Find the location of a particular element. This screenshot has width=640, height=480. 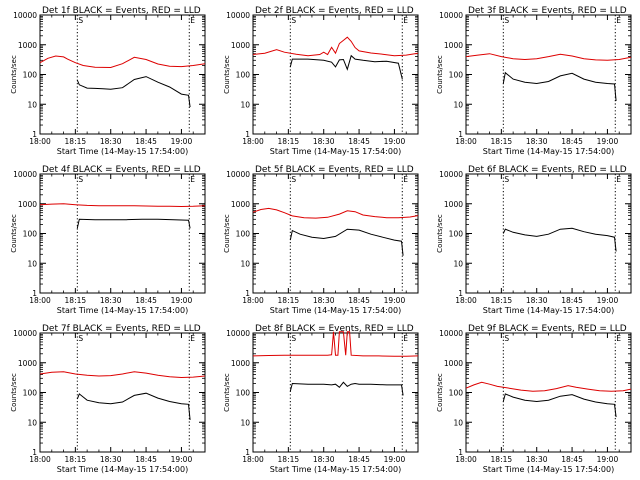

panel-title: Det 7f BLACK = Events, RED = LLD is located at coordinates (121, 329).